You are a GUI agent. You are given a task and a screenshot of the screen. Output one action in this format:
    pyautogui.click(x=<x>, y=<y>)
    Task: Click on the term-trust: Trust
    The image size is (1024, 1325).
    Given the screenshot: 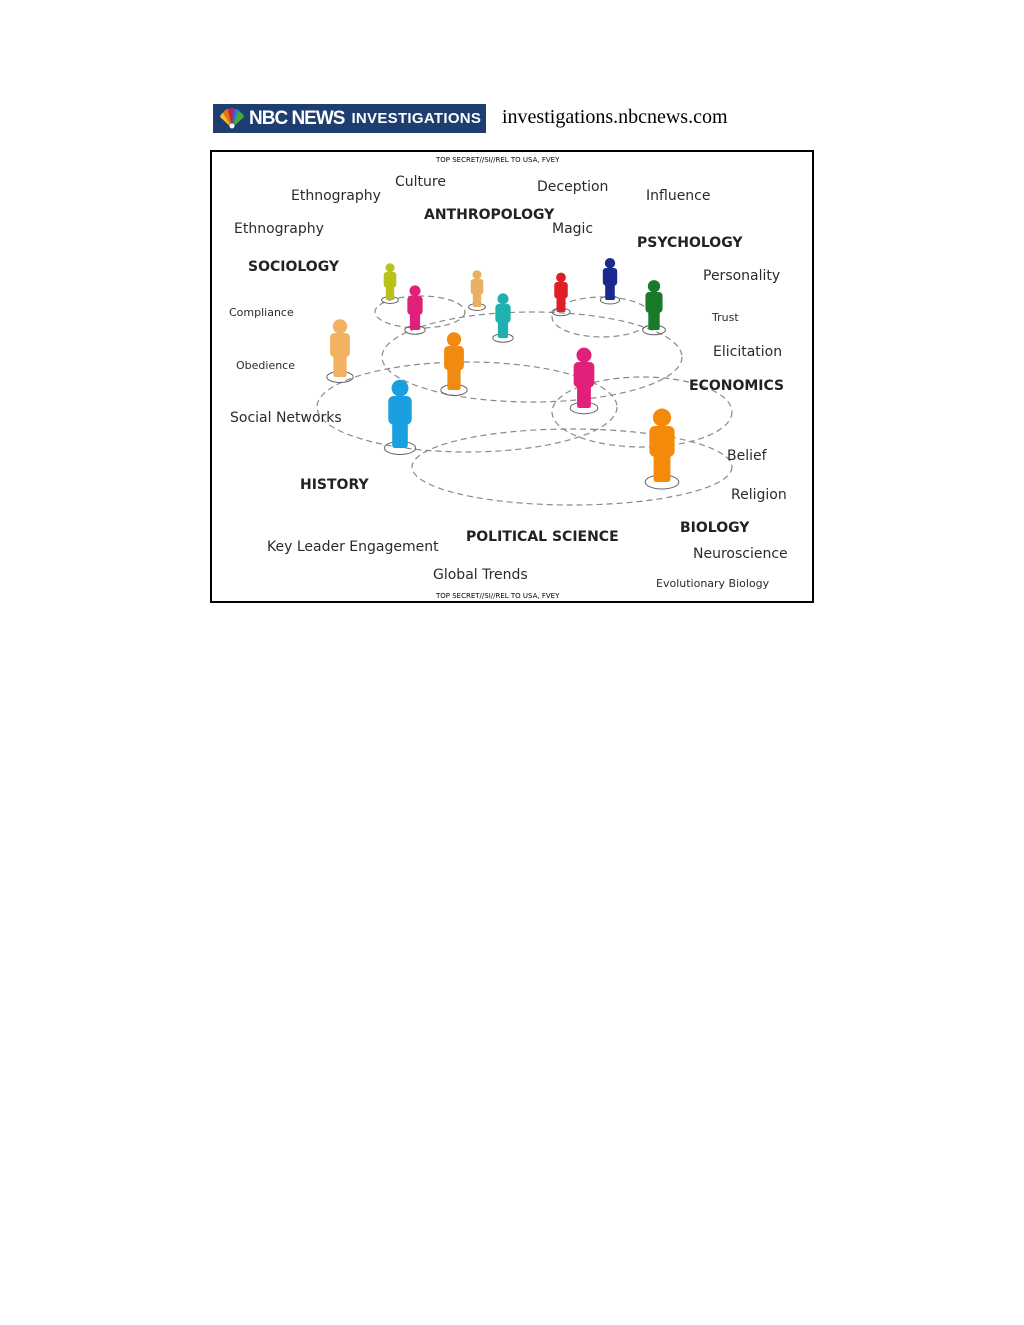 What is the action you would take?
    pyautogui.click(x=725, y=317)
    